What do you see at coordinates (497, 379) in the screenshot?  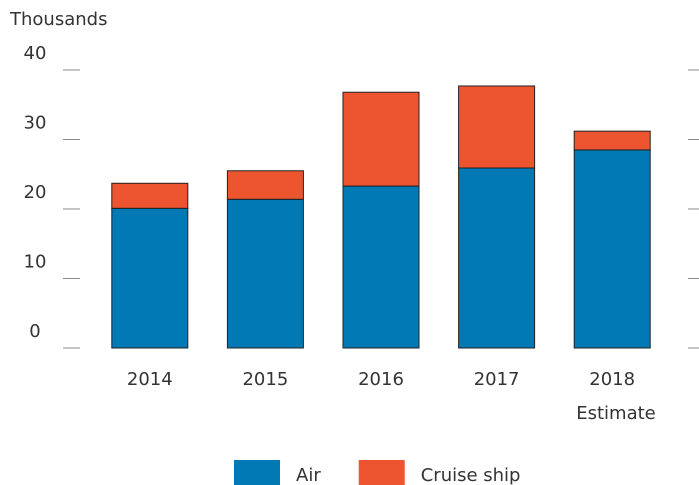 I see `x-tick-label: 2017` at bounding box center [497, 379].